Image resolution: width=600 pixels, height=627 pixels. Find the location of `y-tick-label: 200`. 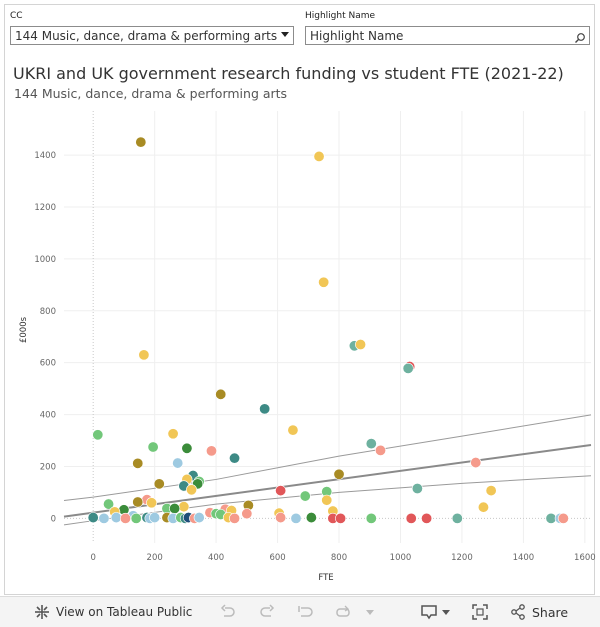

y-tick-label: 200 is located at coordinates (48, 467).